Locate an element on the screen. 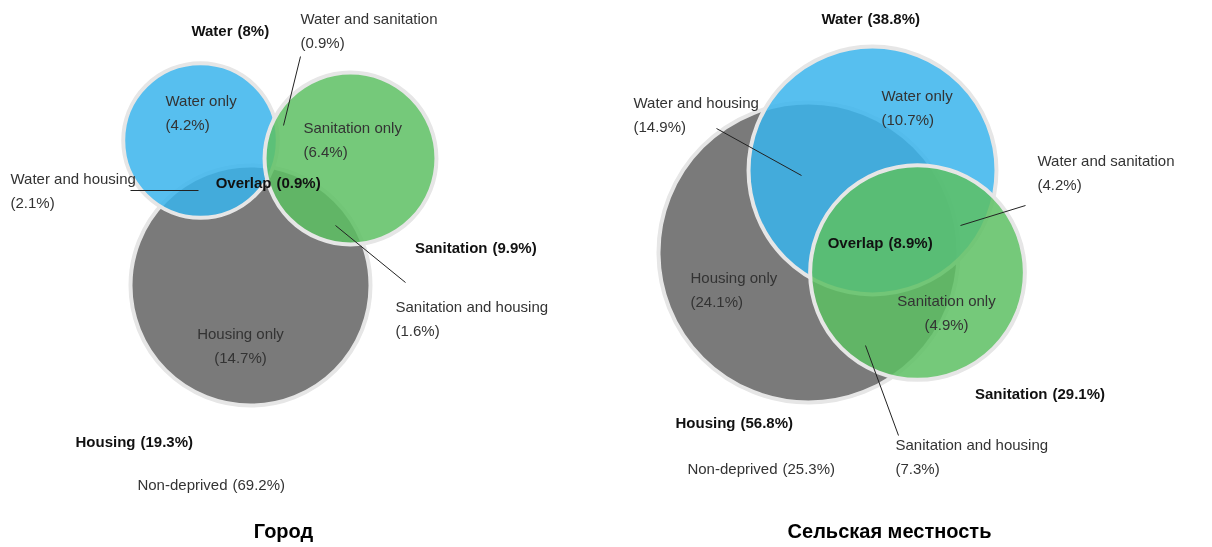 This screenshot has height=547, width=1212. data-label: (69.2%) is located at coordinates (259, 484).